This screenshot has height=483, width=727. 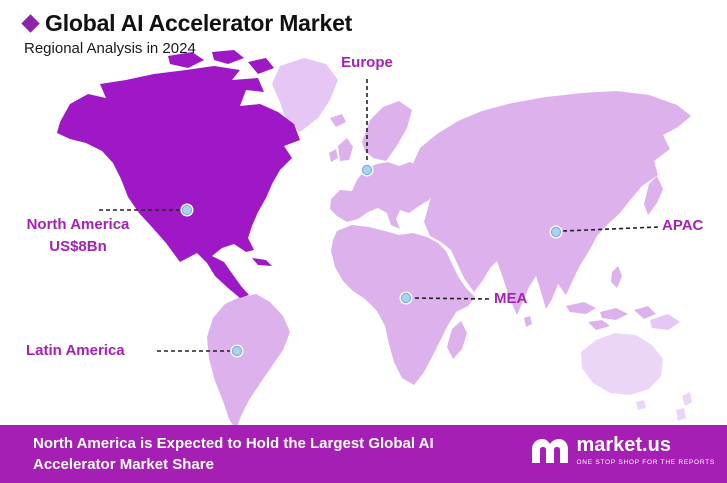 I want to click on region-tasmania, so click(x=641, y=405).